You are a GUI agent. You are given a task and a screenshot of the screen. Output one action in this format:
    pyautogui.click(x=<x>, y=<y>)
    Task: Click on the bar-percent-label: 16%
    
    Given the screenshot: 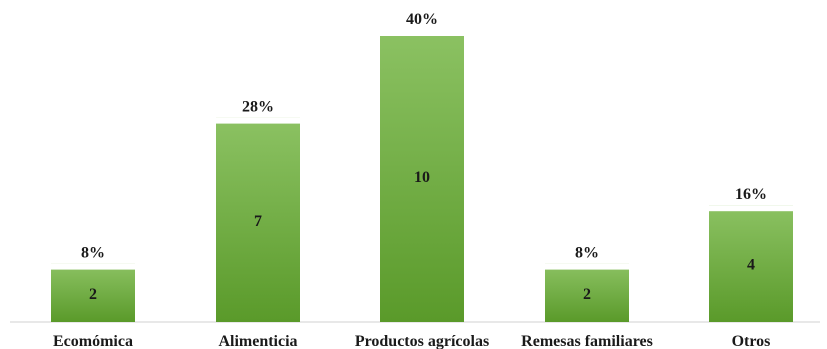 What is the action you would take?
    pyautogui.click(x=751, y=194)
    